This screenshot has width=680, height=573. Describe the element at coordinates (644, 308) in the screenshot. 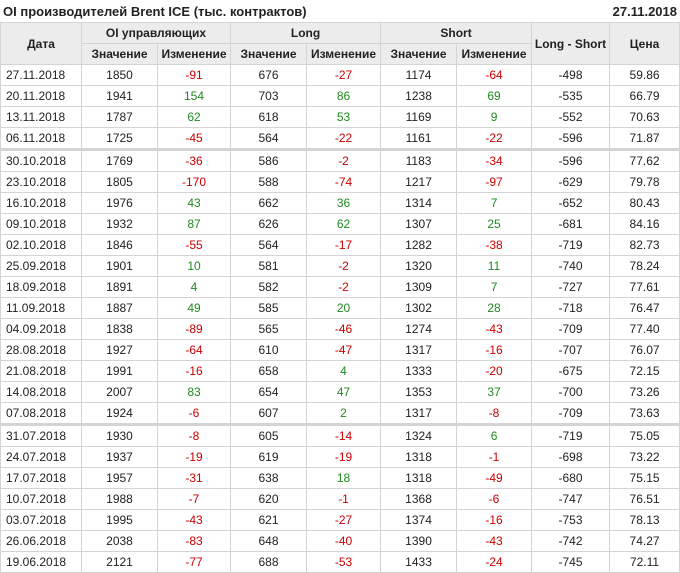

I see `cell-price: 76.47` at that location.